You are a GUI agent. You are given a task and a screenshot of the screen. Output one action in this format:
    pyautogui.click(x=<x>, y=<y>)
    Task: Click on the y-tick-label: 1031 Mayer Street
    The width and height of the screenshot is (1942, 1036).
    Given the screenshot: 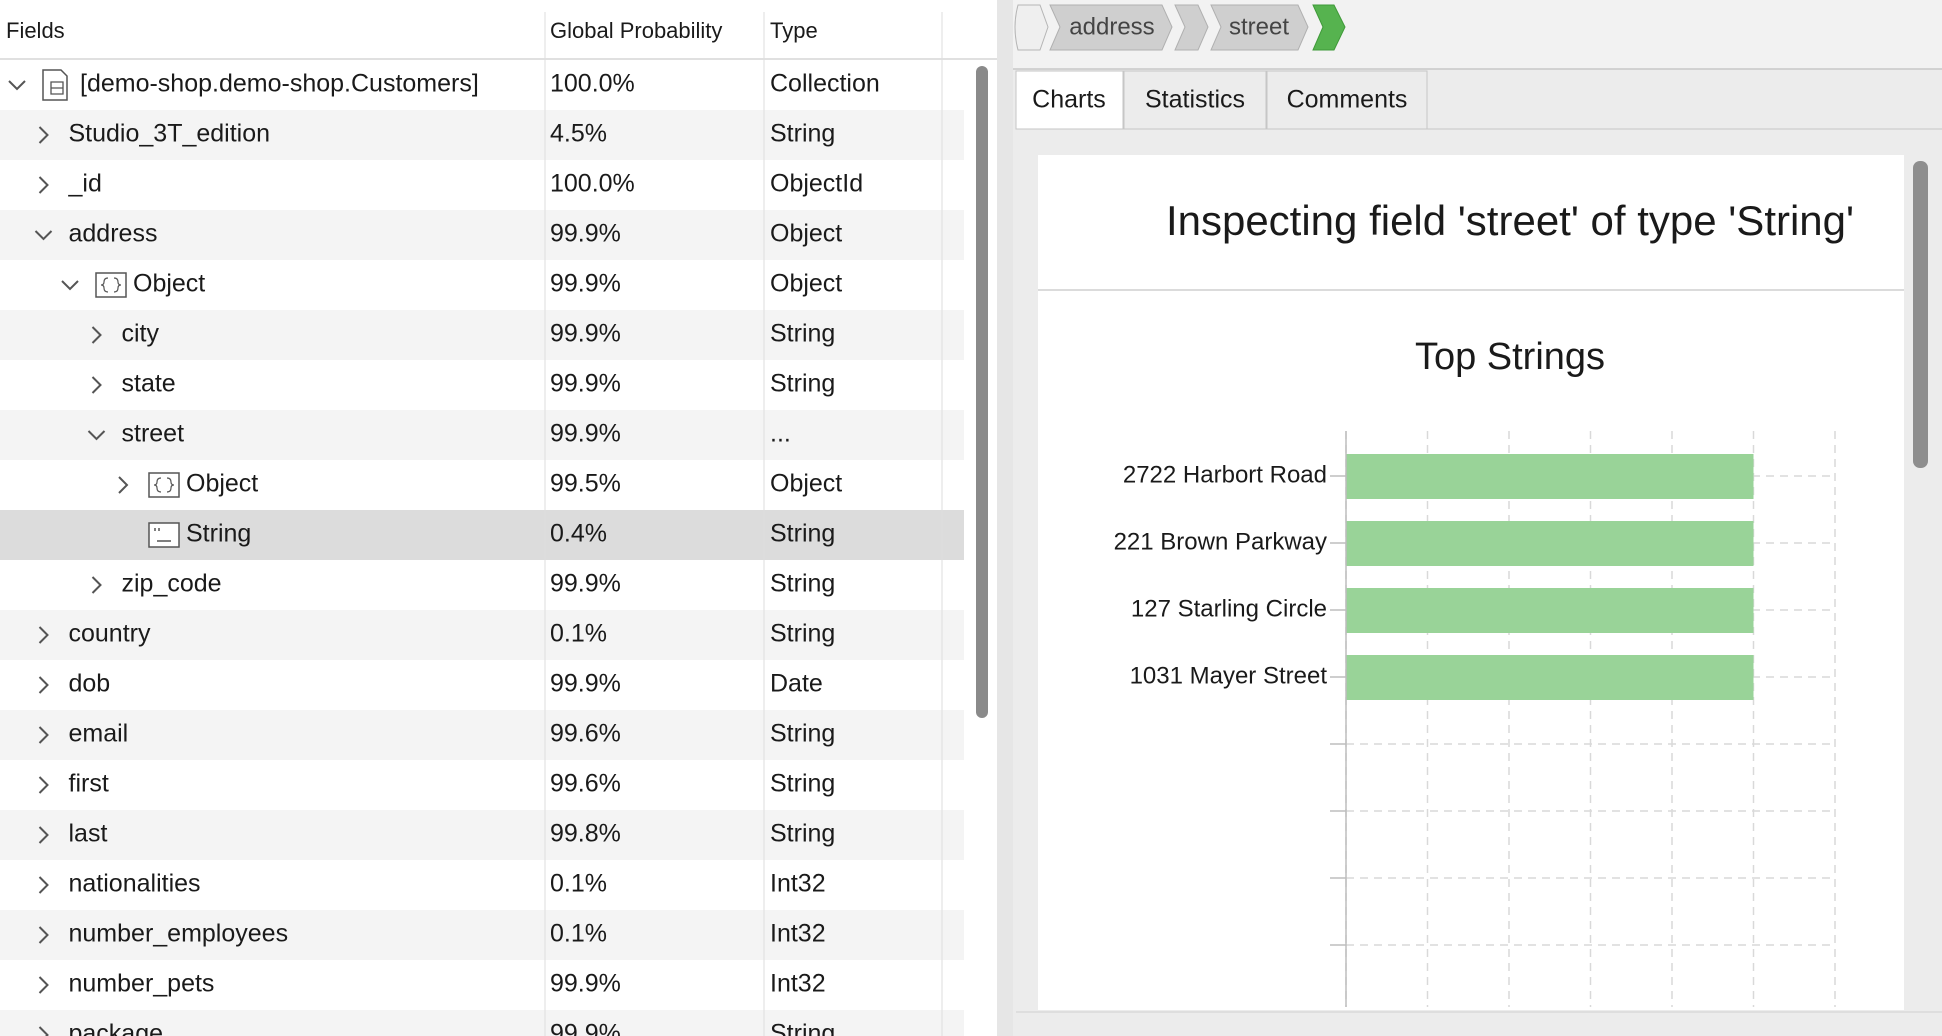 What is the action you would take?
    pyautogui.click(x=1229, y=675)
    